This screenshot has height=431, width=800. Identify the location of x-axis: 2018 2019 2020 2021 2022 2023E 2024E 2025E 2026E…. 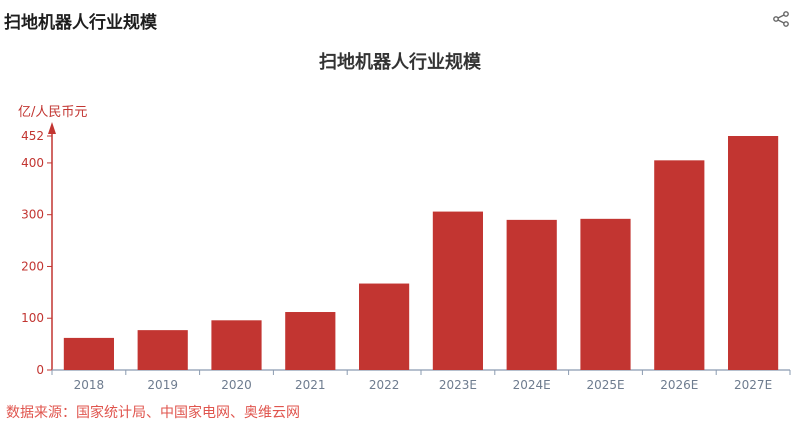
(421, 380).